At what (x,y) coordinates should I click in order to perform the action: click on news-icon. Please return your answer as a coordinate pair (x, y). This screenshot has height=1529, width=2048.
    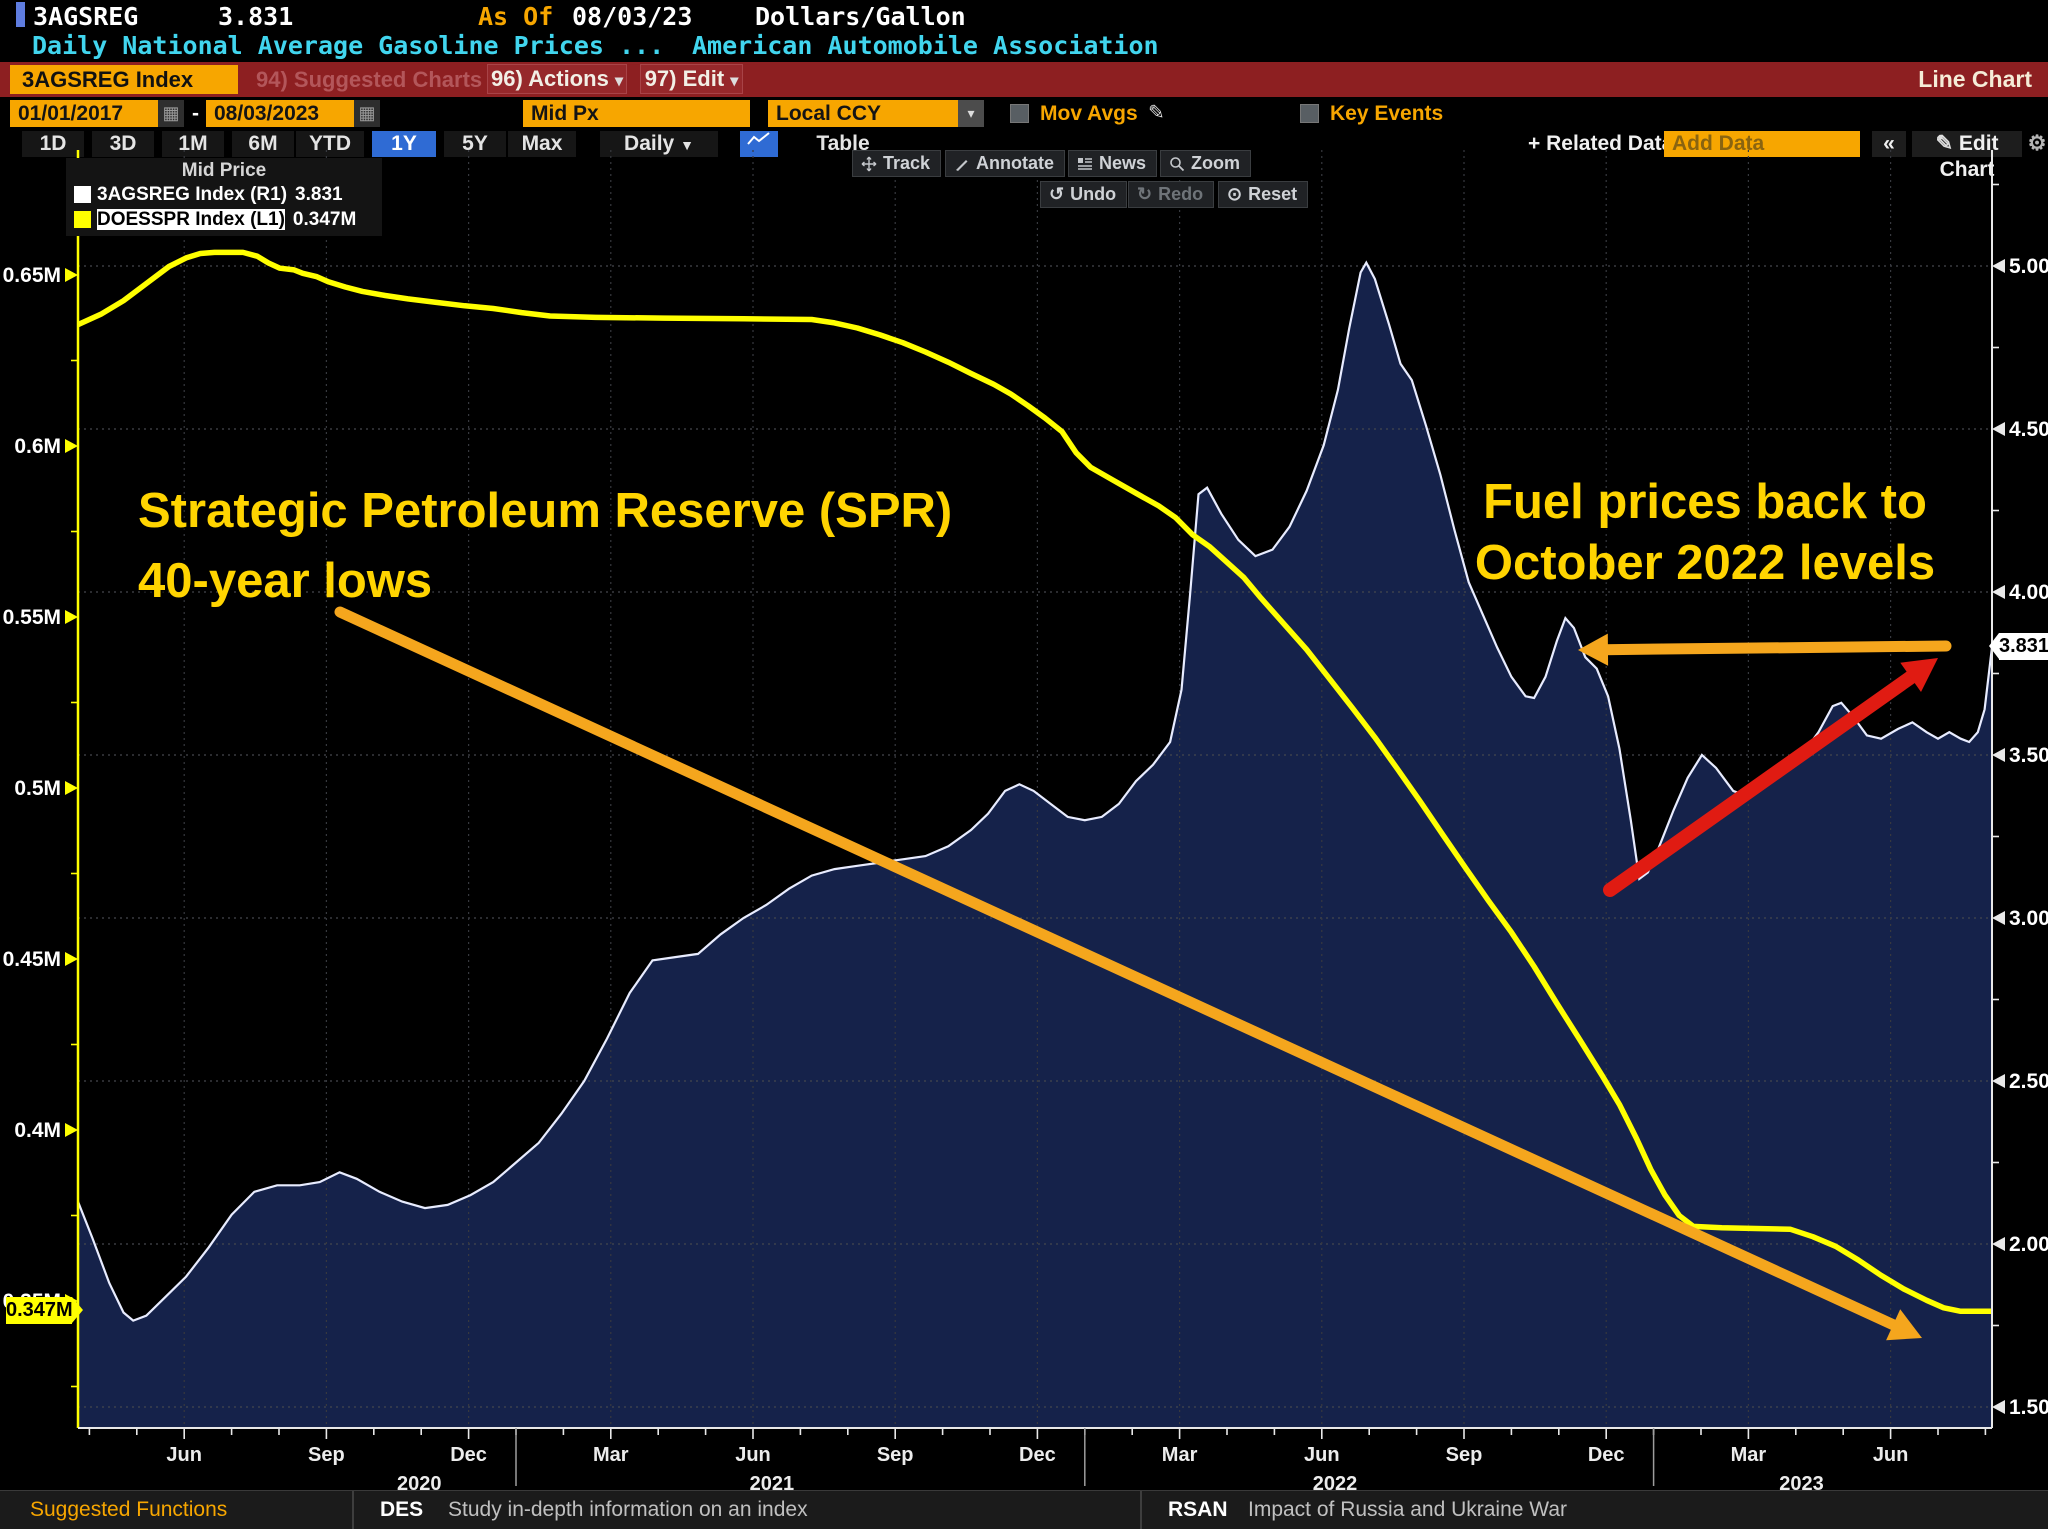
    Looking at the image, I should click on (1085, 163).